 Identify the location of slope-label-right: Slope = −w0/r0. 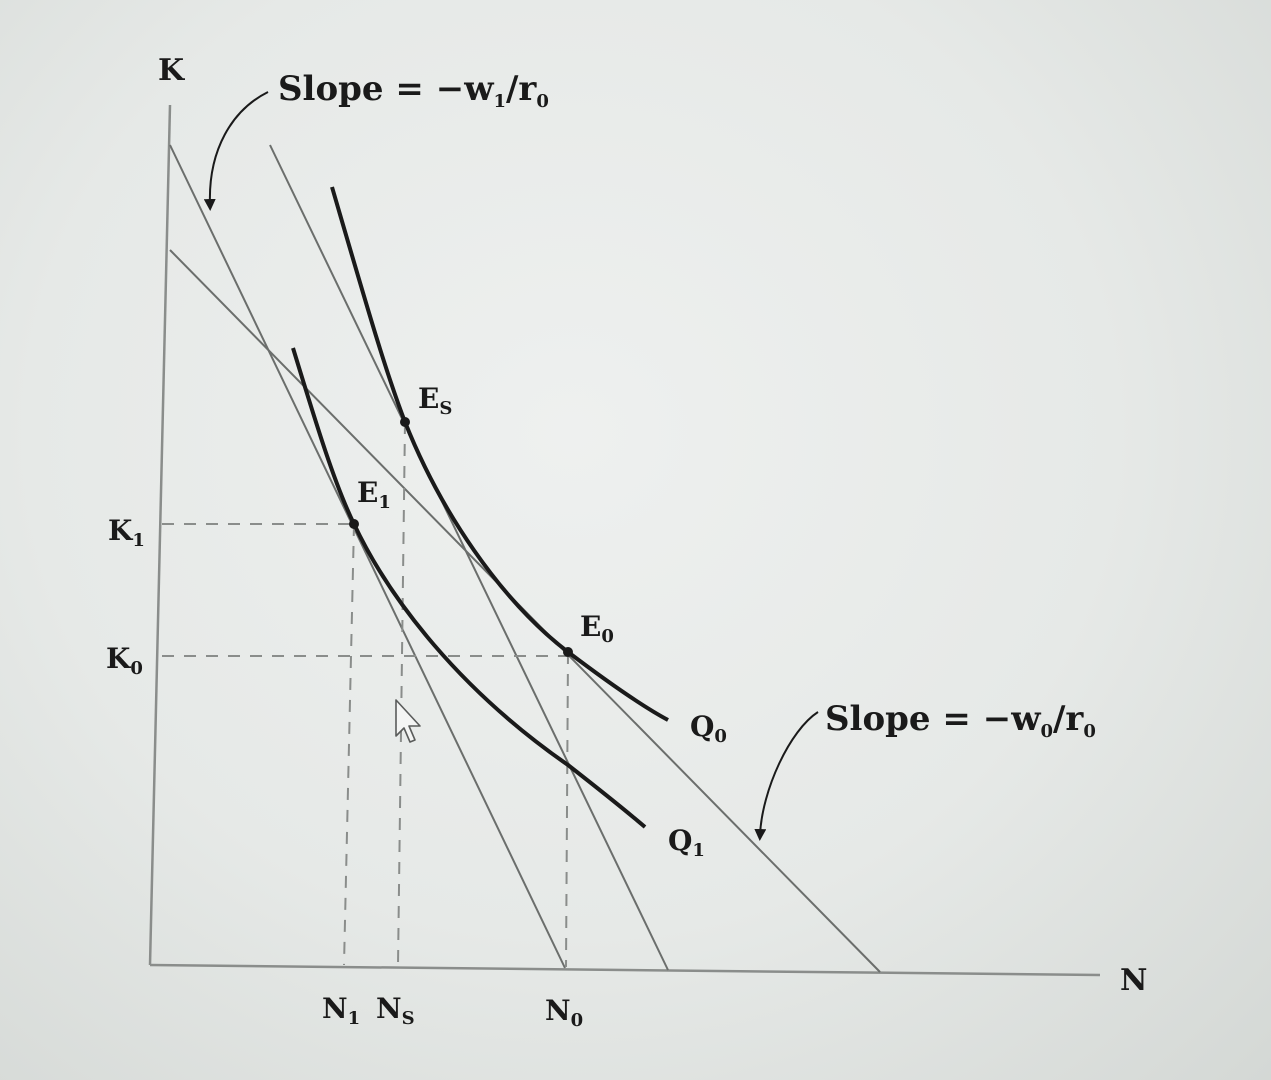
(960, 720).